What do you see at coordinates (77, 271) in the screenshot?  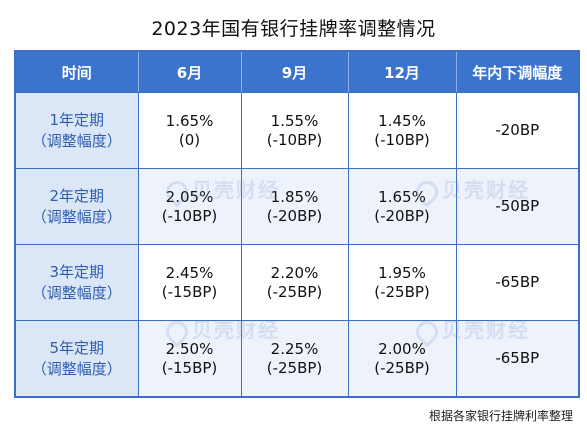 I see `row-label-title: 3年定期` at bounding box center [77, 271].